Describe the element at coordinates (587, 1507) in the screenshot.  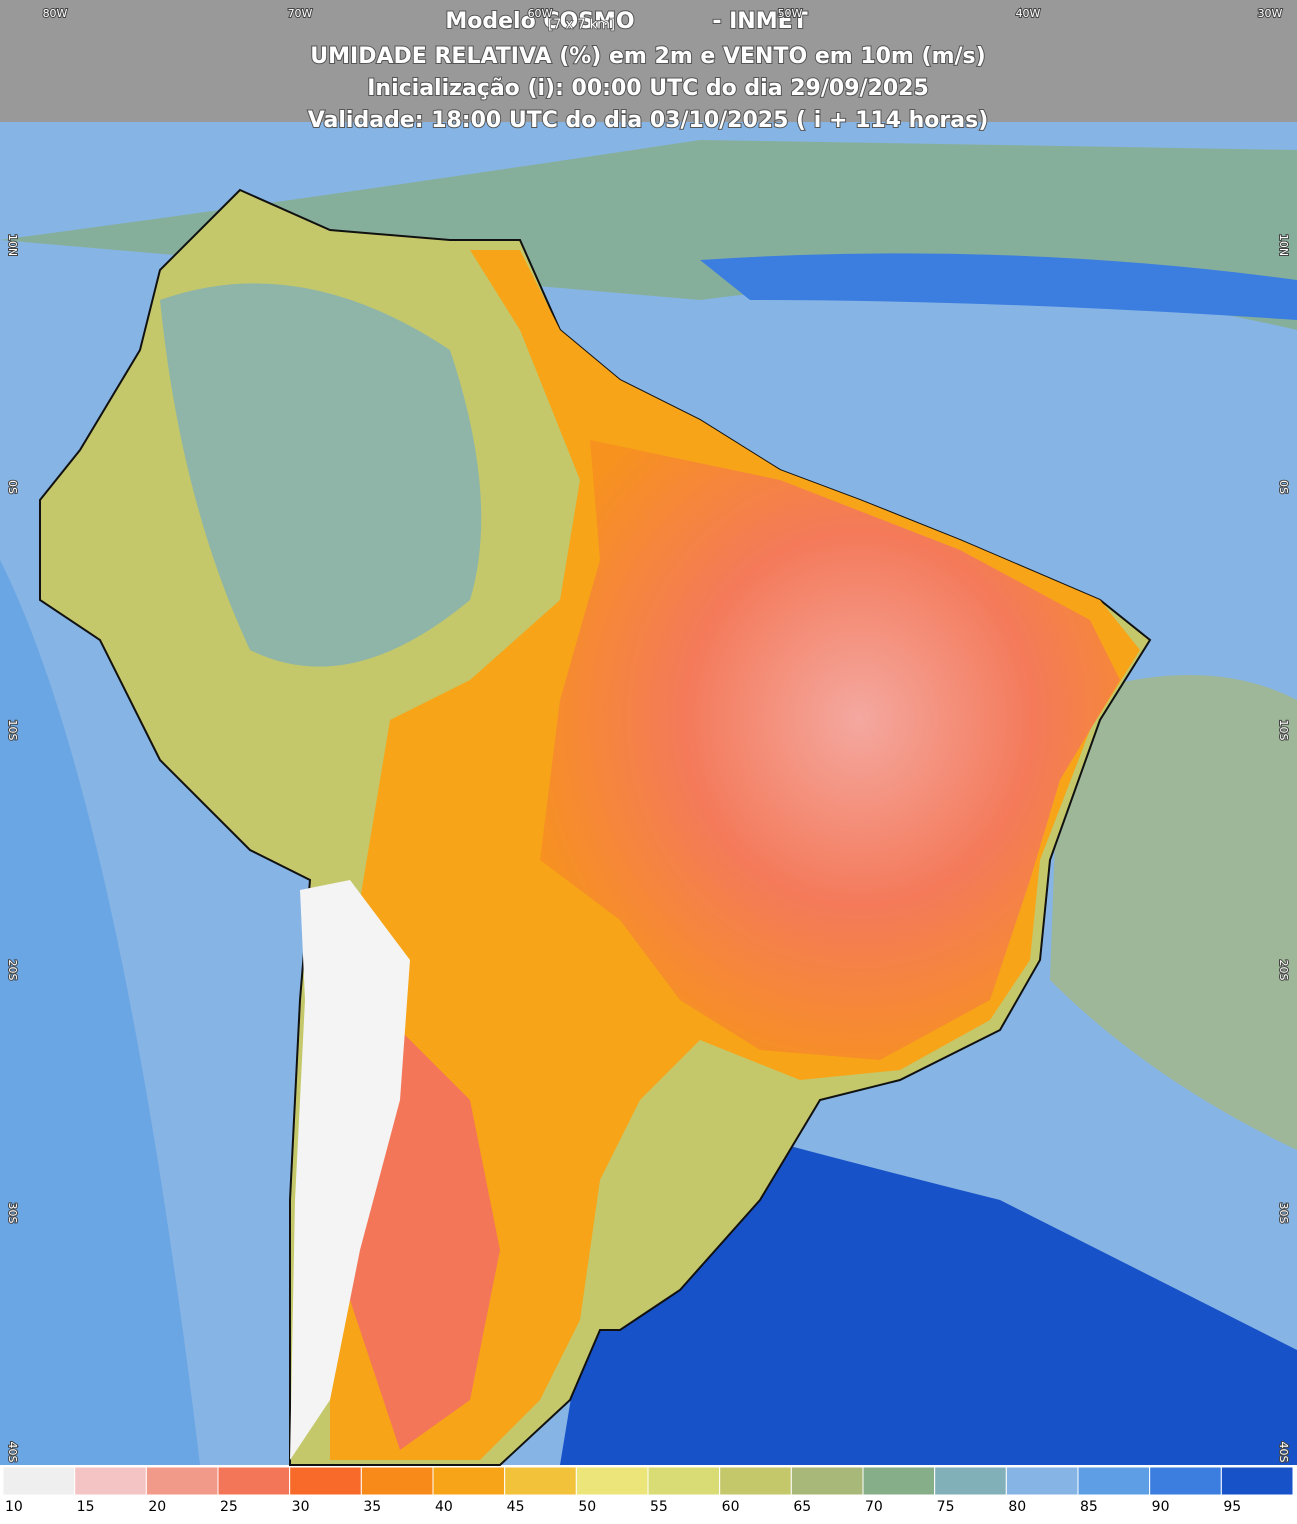
I see `legend-label: 50` at that location.